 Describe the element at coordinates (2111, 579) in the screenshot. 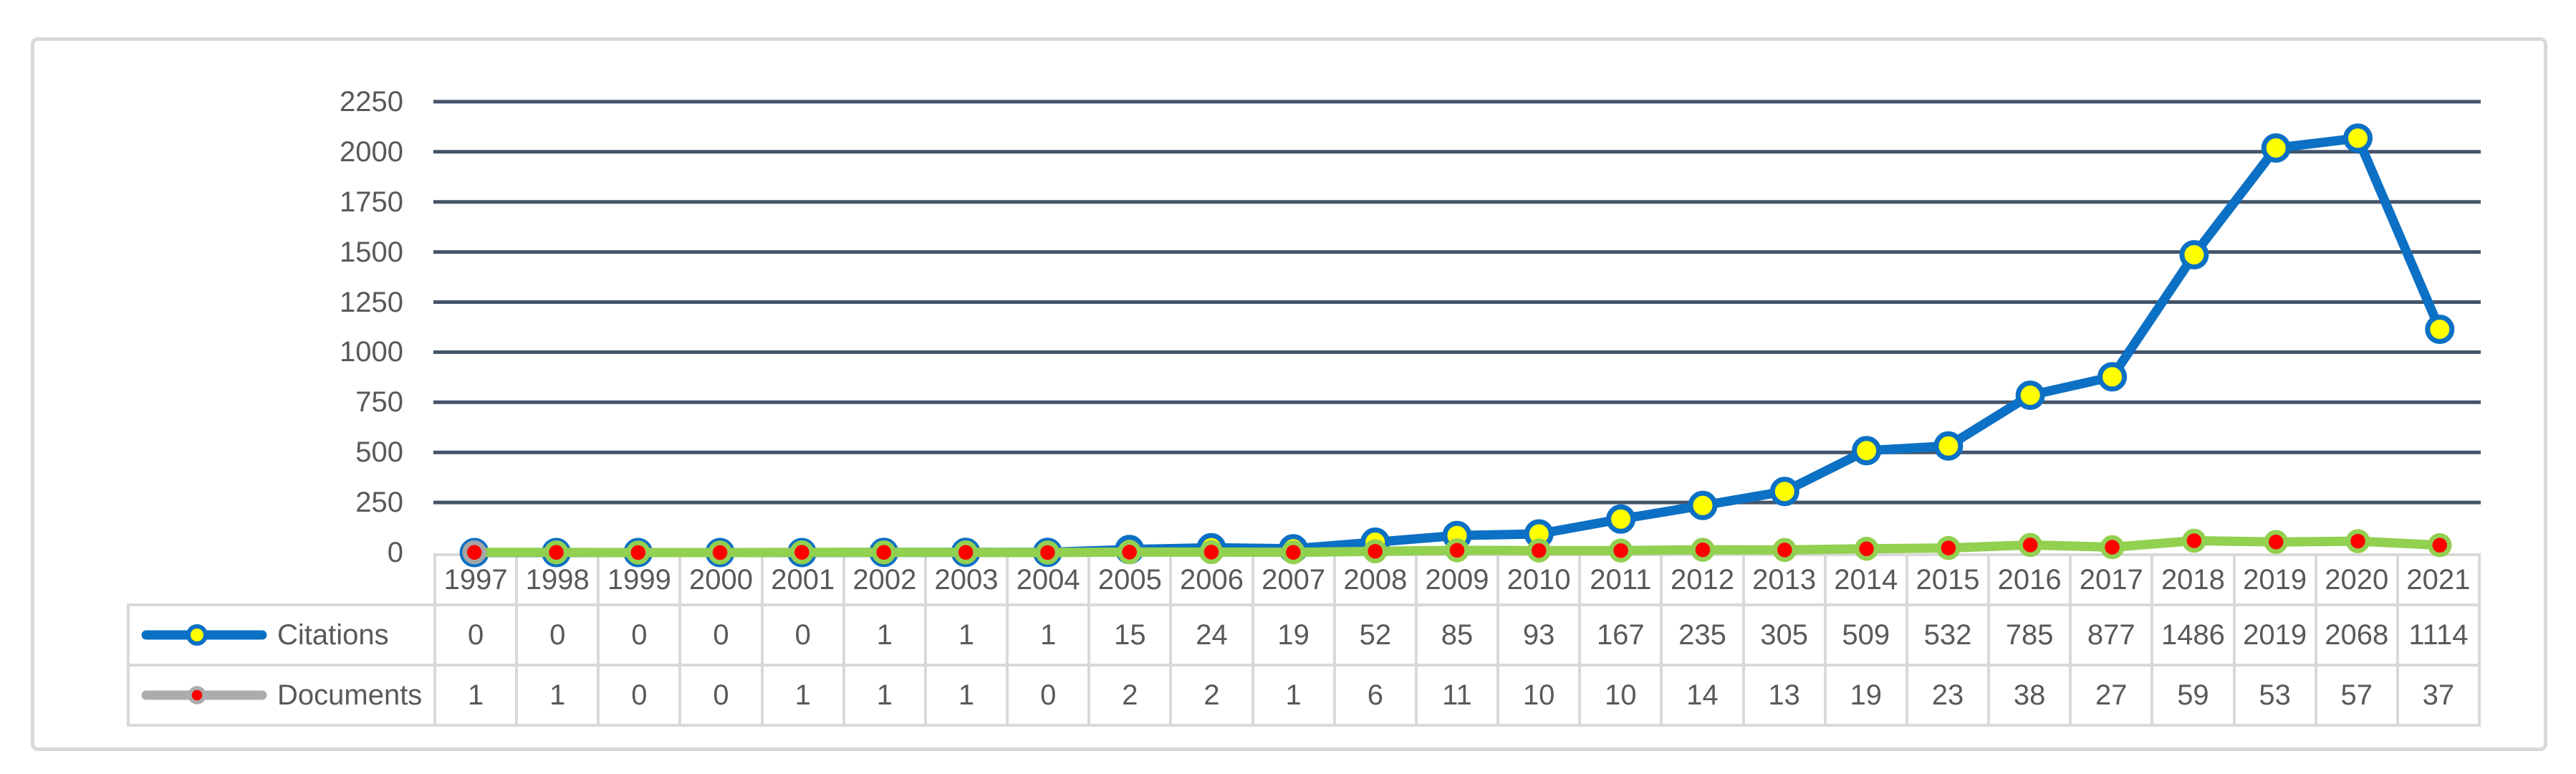

I see `year-header-cell: 2017` at that location.